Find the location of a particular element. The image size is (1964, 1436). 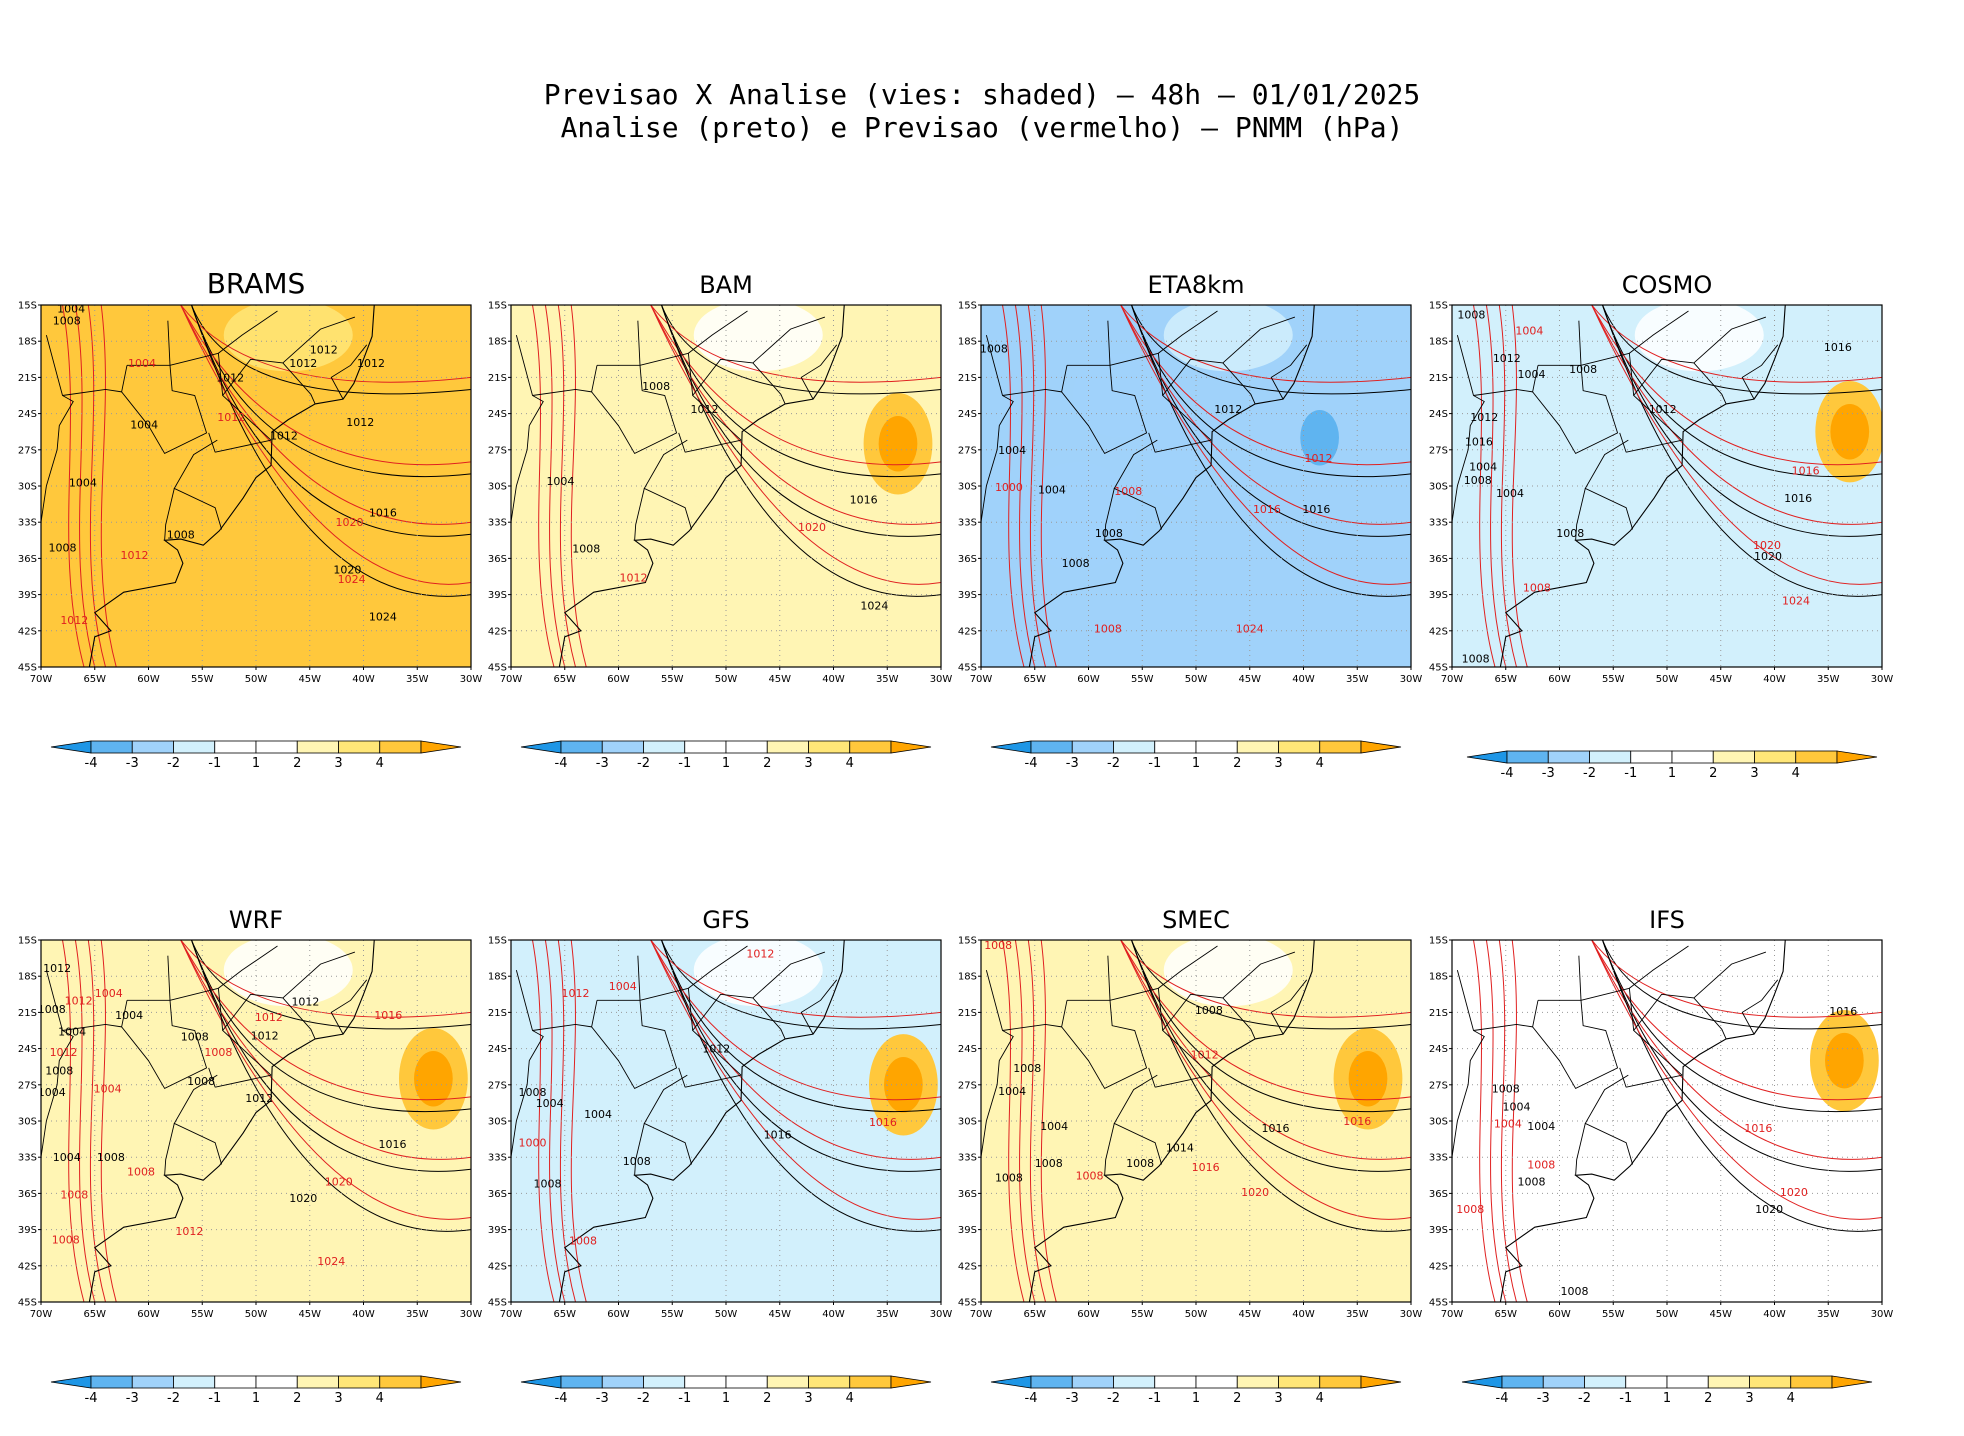

lat-tick-label: 39S is located at coordinates (497, 595).